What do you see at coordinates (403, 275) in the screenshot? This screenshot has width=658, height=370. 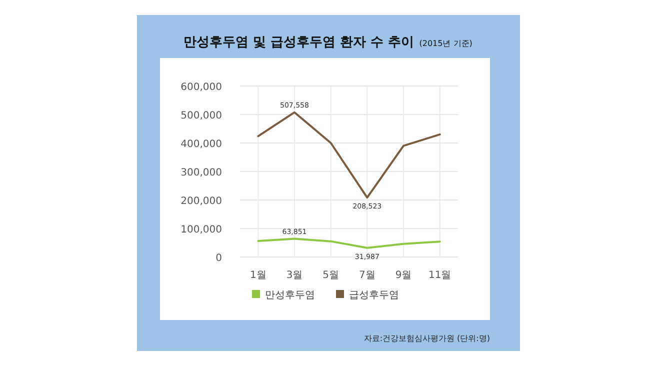 I see `x-tick-label: 9월` at bounding box center [403, 275].